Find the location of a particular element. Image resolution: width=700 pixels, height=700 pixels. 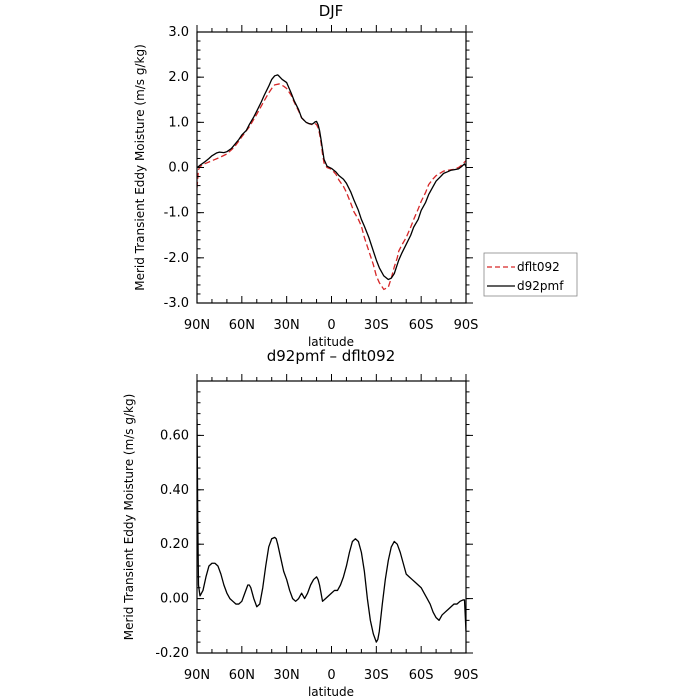

bottom-y-tick-label: 0.40 is located at coordinates (174, 490).